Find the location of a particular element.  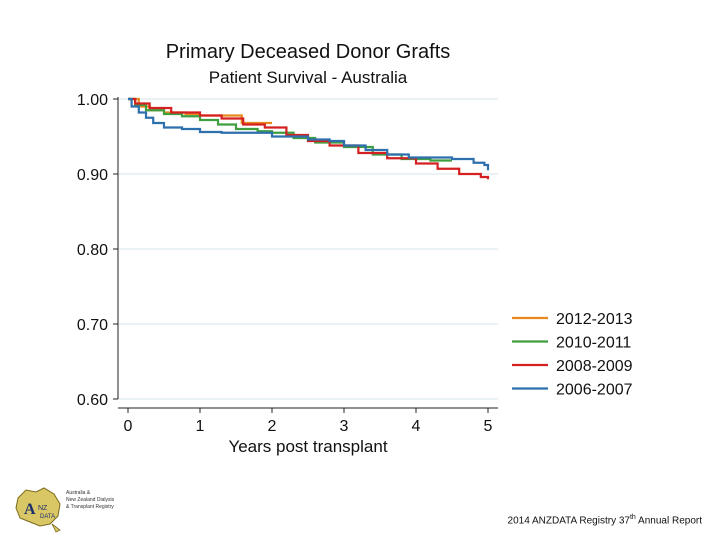

x-tick-label: 0 is located at coordinates (128, 426).